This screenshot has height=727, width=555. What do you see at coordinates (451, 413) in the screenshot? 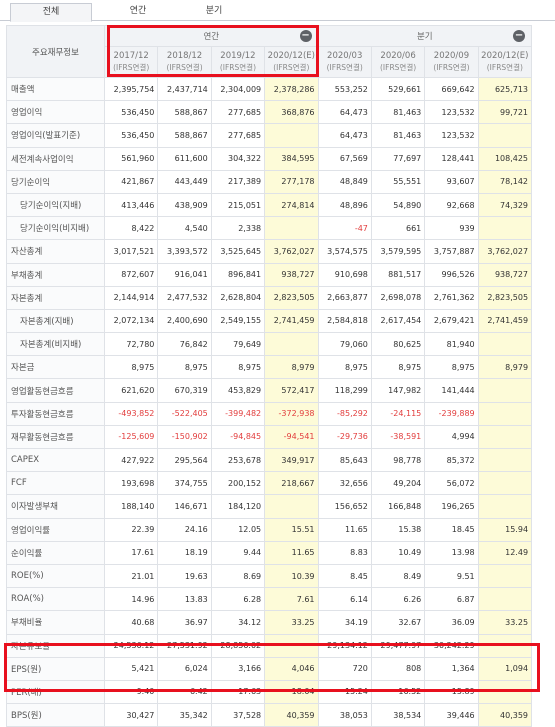
I see `table-cell: -239,889` at bounding box center [451, 413].